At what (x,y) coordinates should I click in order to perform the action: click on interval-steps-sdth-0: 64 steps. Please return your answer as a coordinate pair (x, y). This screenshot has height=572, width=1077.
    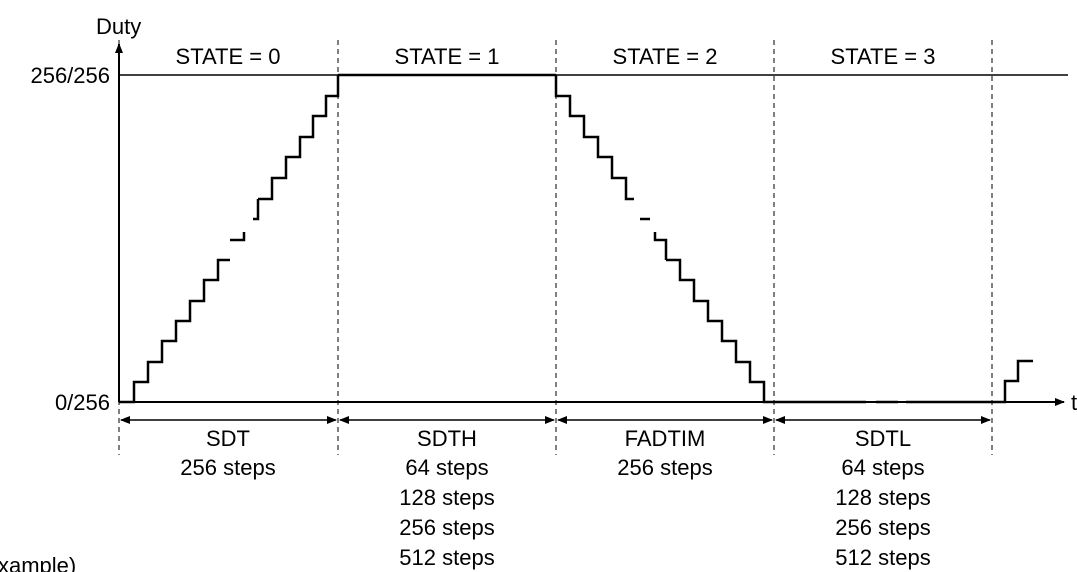
    Looking at the image, I should click on (446, 467).